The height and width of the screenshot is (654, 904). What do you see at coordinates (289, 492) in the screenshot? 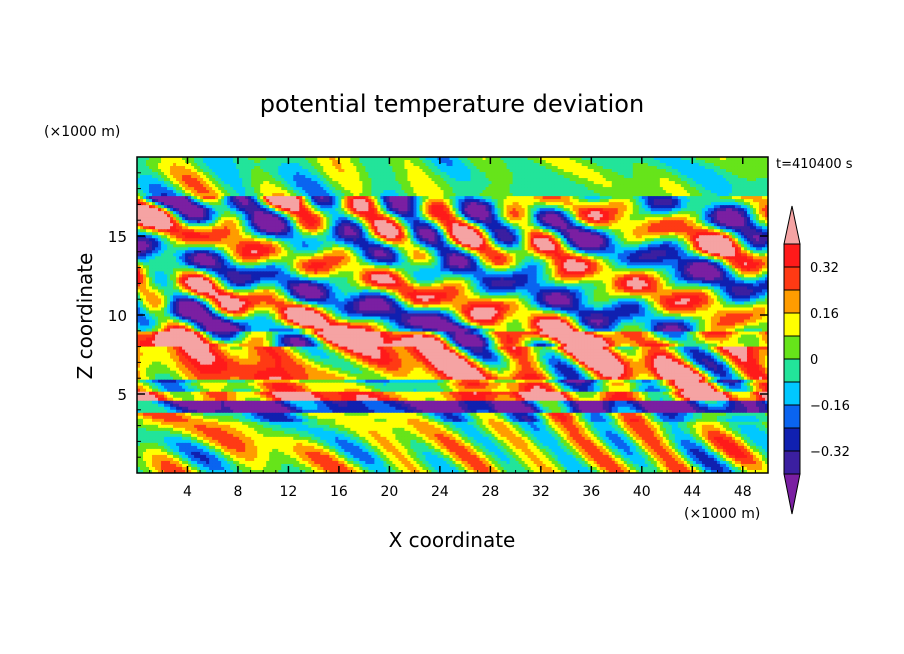
I see `x-tick-label: 12` at bounding box center [289, 492].